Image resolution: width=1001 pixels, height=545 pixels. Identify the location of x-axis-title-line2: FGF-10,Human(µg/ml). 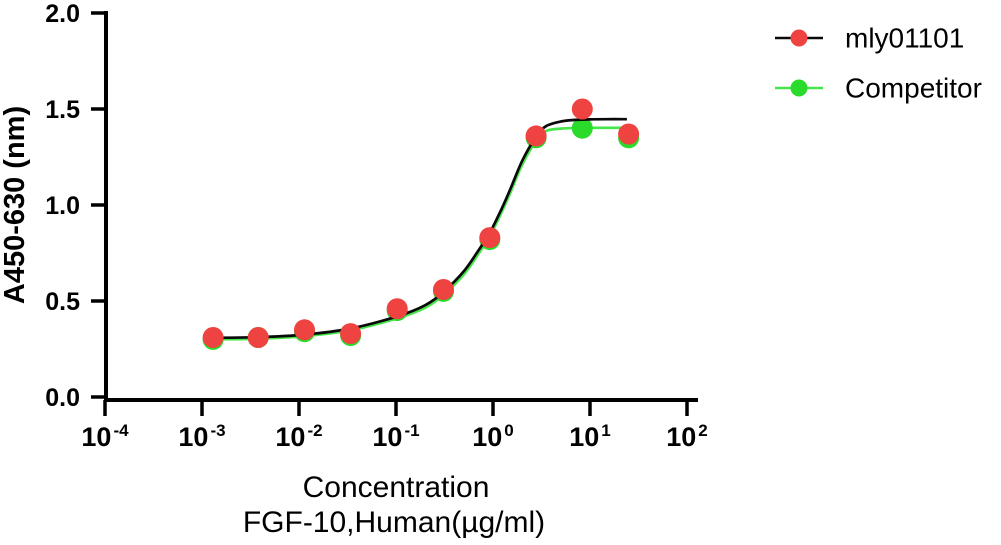
(394, 522).